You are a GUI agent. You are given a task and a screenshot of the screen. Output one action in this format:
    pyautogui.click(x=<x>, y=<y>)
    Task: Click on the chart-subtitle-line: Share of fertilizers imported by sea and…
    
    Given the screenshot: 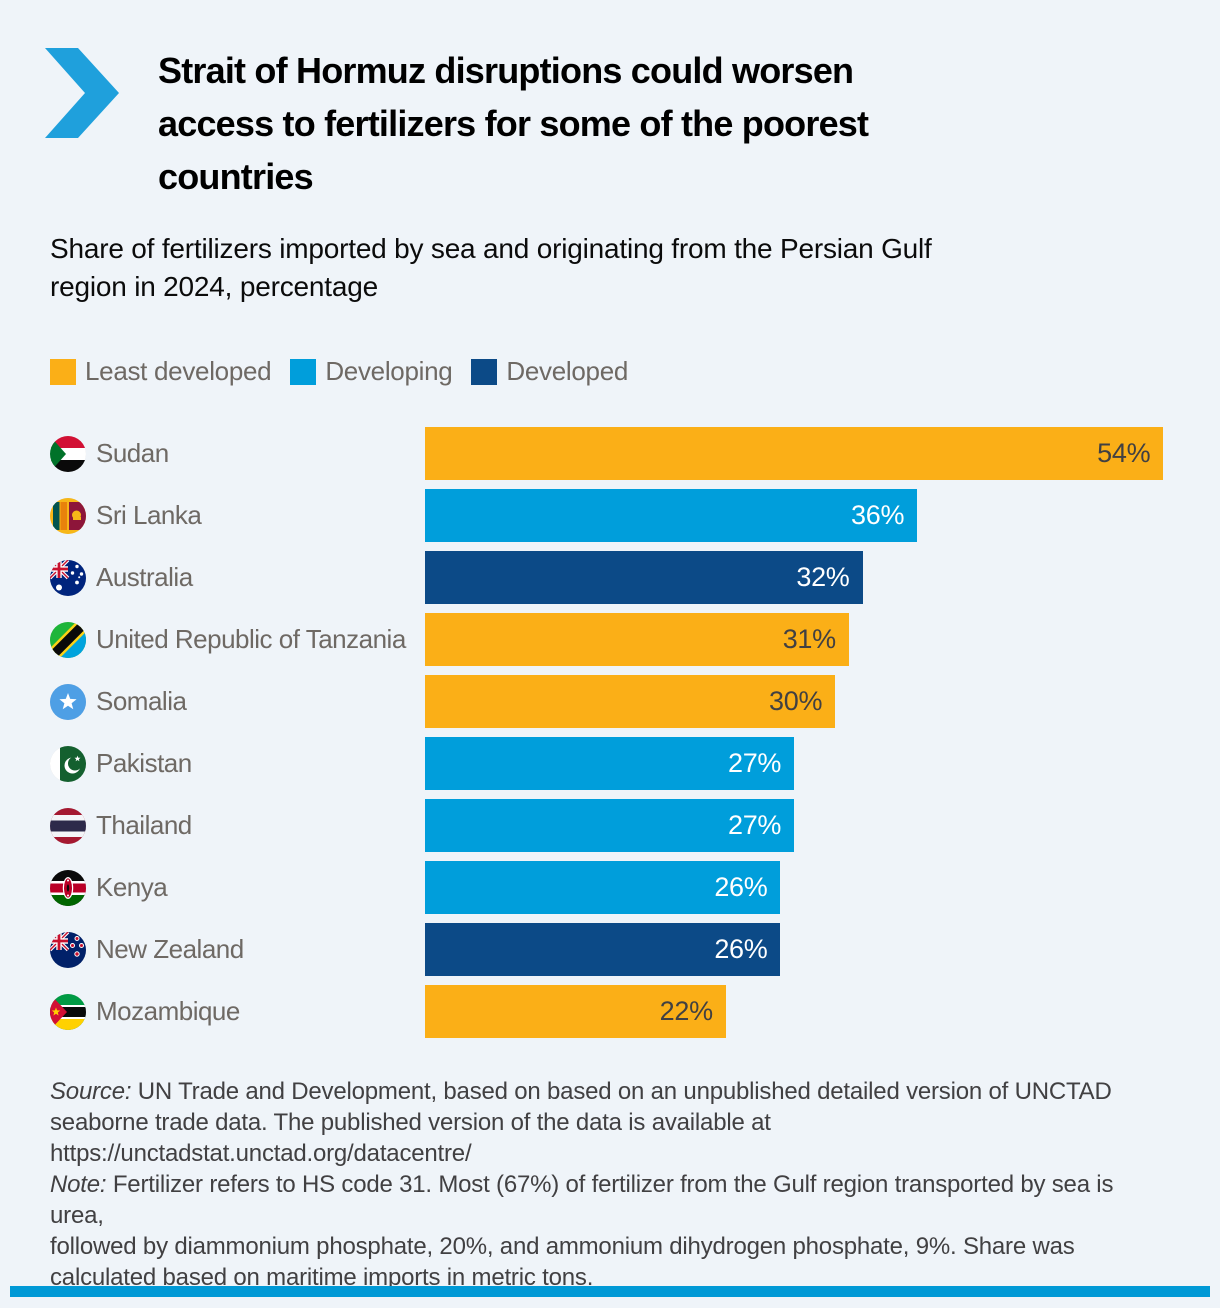 What is the action you would take?
    pyautogui.click(x=491, y=248)
    